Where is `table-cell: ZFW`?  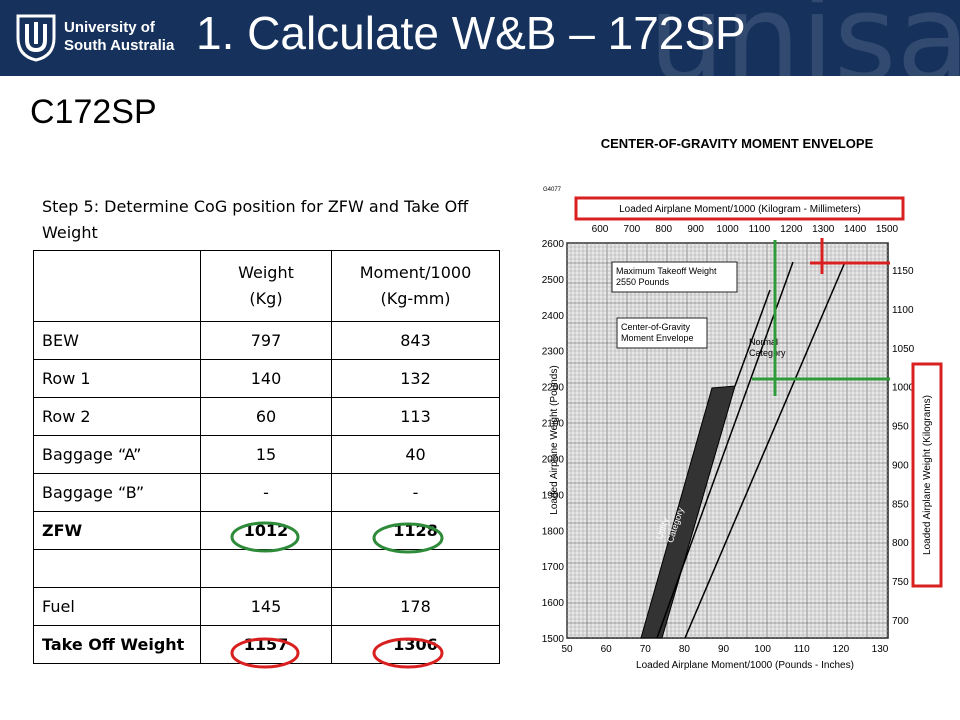
table-cell: ZFW is located at coordinates (117, 530).